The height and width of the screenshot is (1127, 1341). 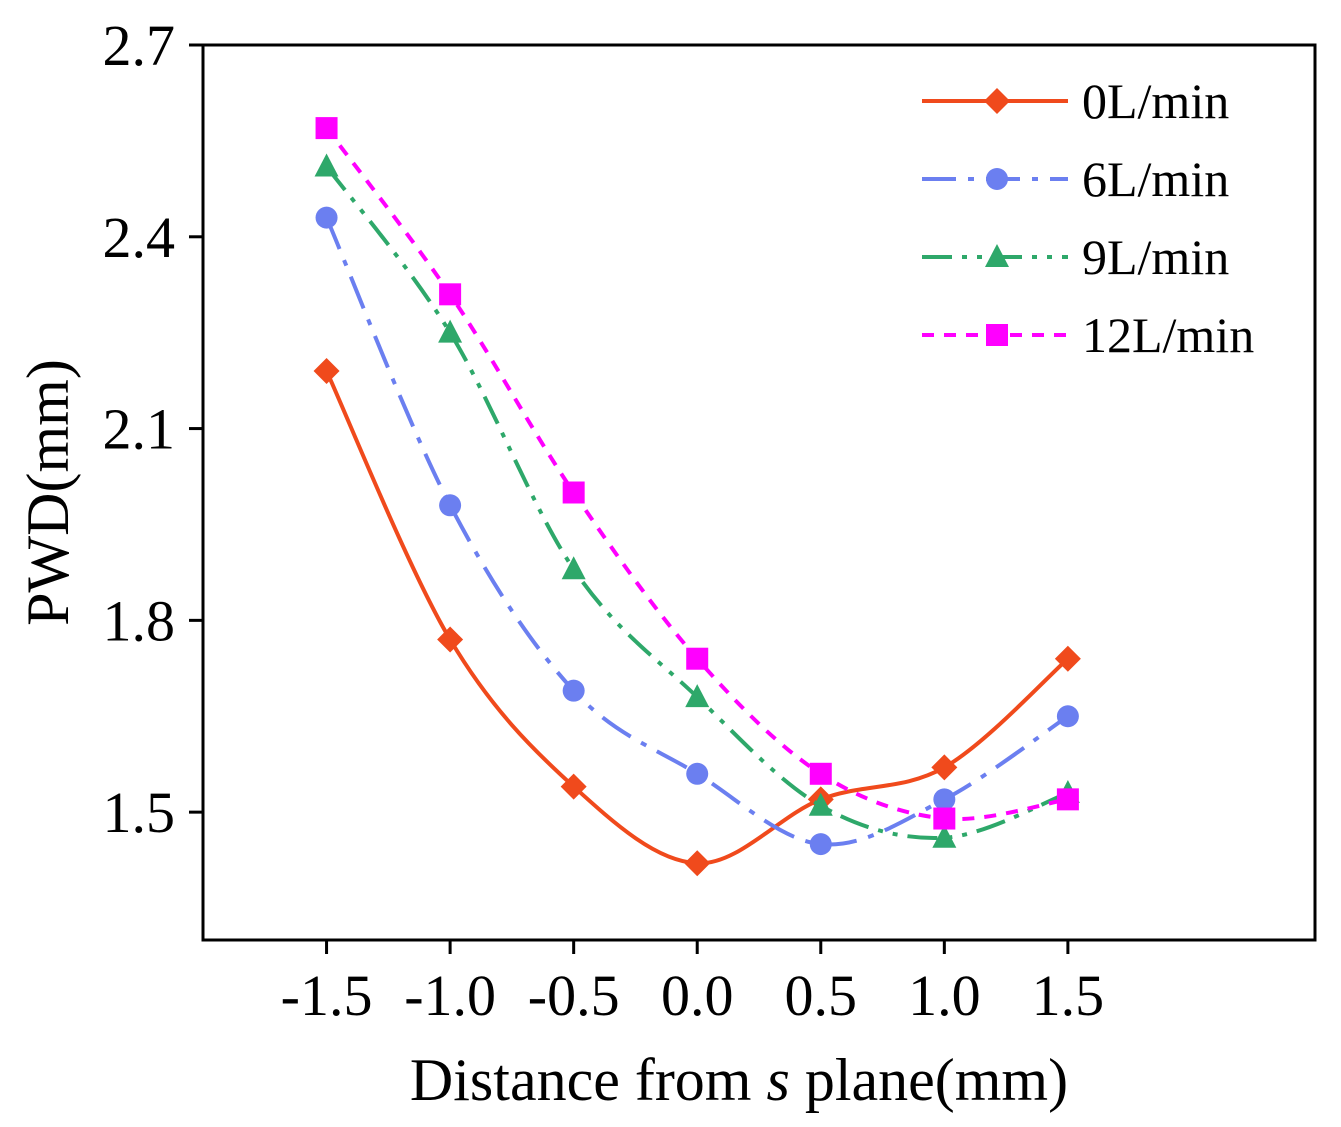 What do you see at coordinates (944, 995) in the screenshot?
I see `x-tick-label: 1.0` at bounding box center [944, 995].